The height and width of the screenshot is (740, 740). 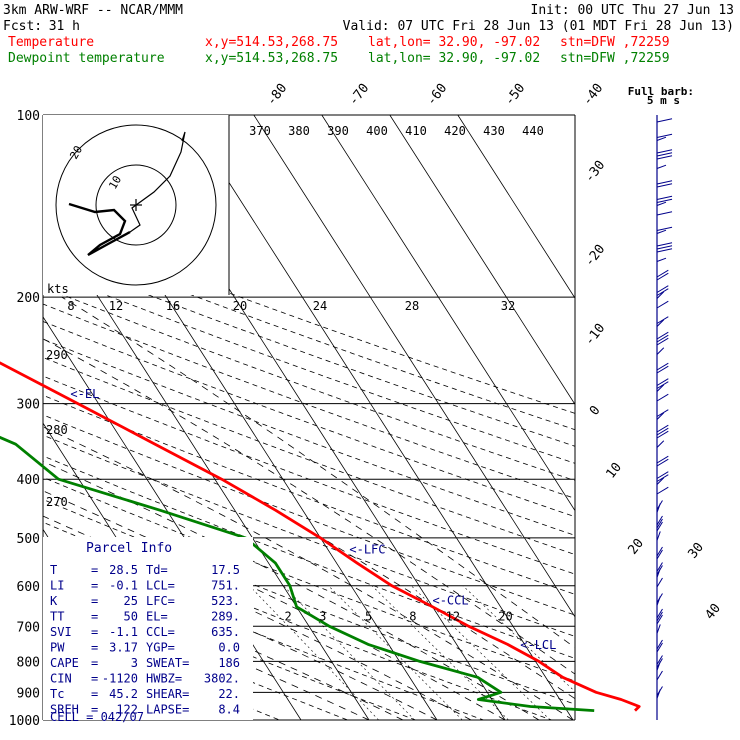 What do you see at coordinates (412, 616) in the screenshot?
I see `mixing-ratio-label: 8` at bounding box center [412, 616].